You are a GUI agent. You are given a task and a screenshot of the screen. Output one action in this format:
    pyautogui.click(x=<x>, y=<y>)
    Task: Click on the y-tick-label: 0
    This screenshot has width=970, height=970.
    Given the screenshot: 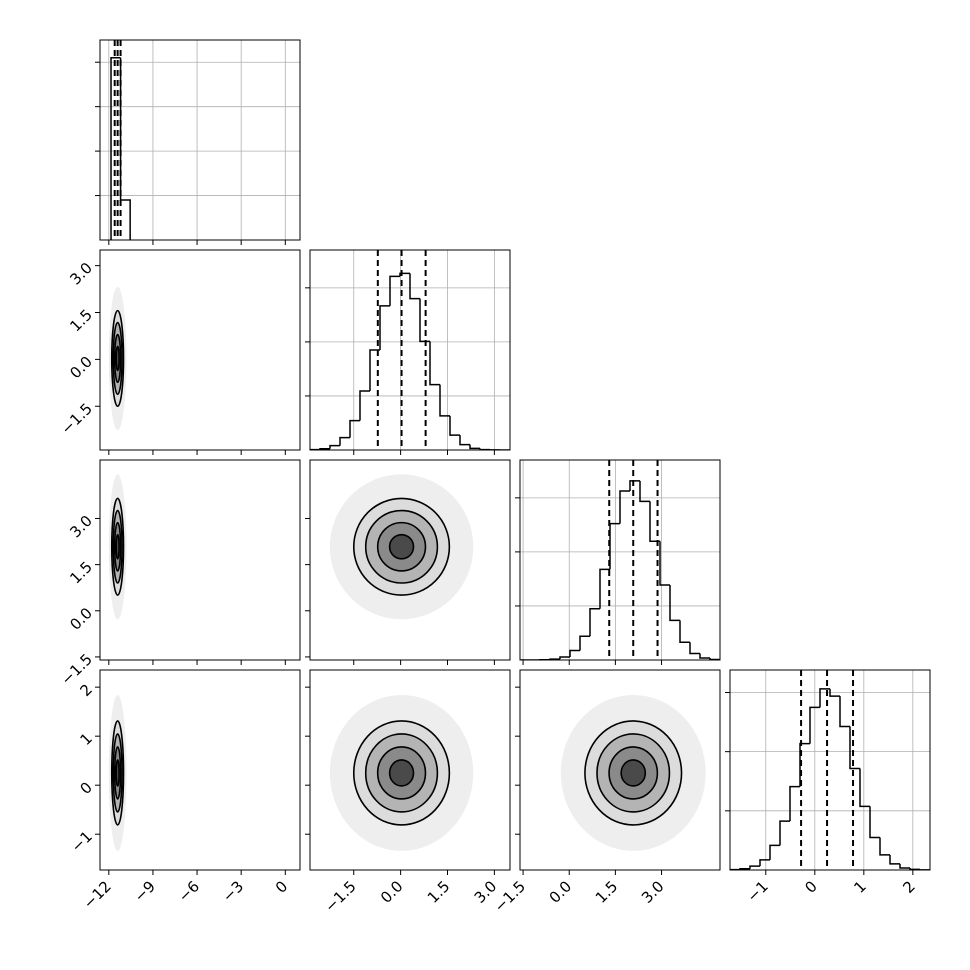 What is the action you would take?
    pyautogui.click(x=86, y=787)
    